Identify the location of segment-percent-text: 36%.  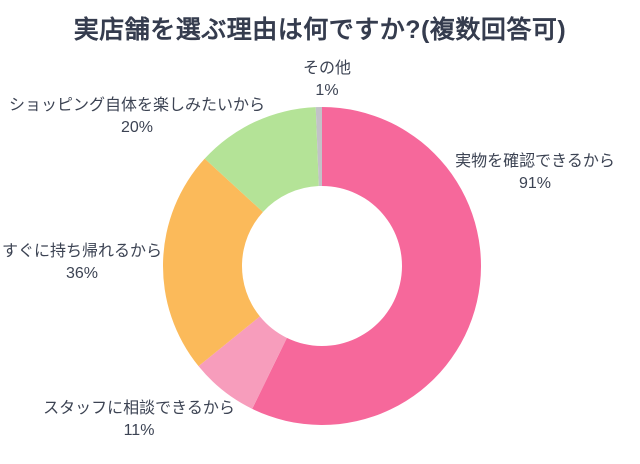
(82, 273).